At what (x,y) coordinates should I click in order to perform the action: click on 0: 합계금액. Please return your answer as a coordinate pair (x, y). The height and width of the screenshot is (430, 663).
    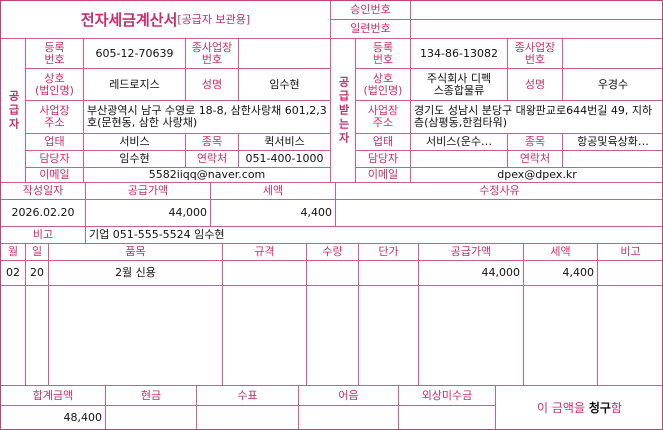
    Looking at the image, I should click on (53, 396).